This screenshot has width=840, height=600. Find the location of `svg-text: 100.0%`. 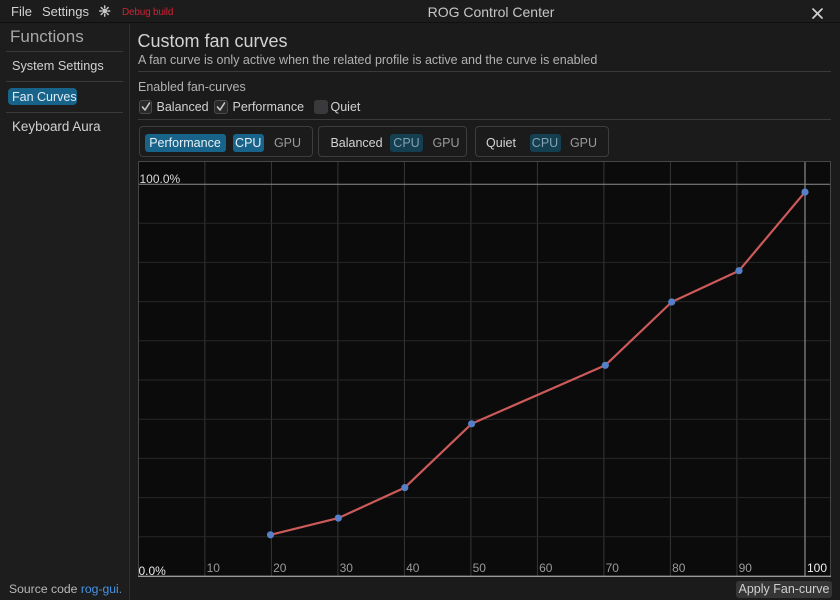

svg-text: 100.0% is located at coordinates (160, 179).